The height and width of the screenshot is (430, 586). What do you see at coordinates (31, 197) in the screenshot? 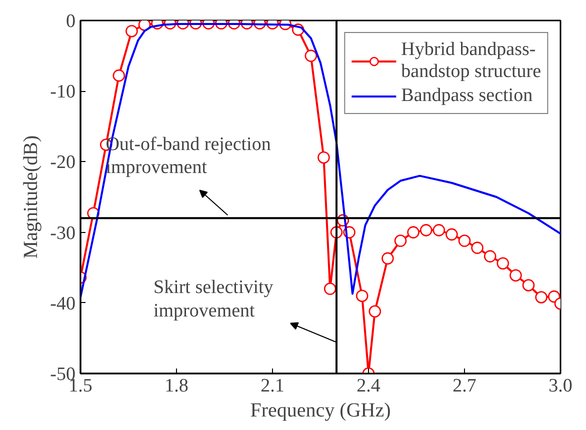
I see `y-axis-title: Magnitude(dB)` at bounding box center [31, 197].